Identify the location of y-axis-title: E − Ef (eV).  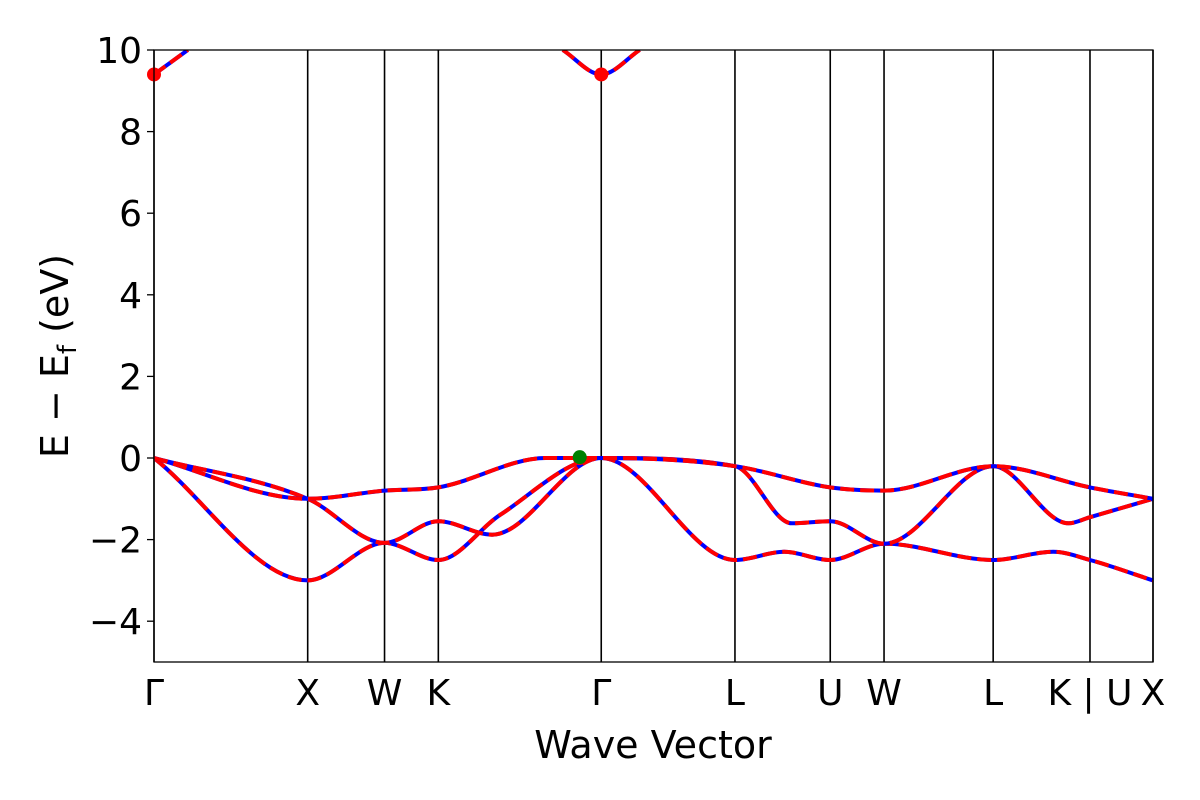
(58, 356).